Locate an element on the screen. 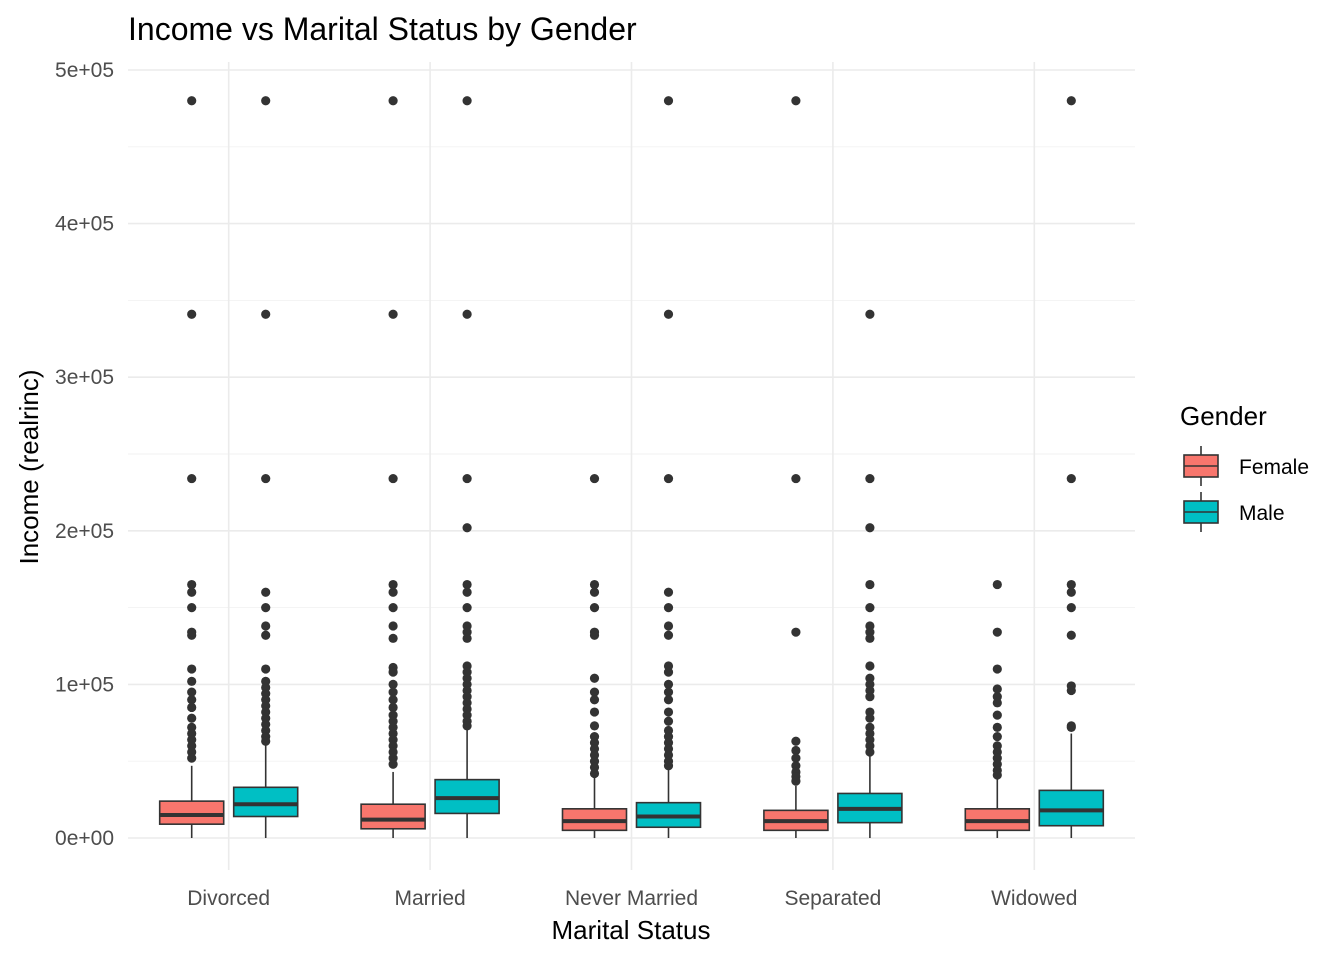  chart-title: Income vs Marital Status by Gender is located at coordinates (382, 29).